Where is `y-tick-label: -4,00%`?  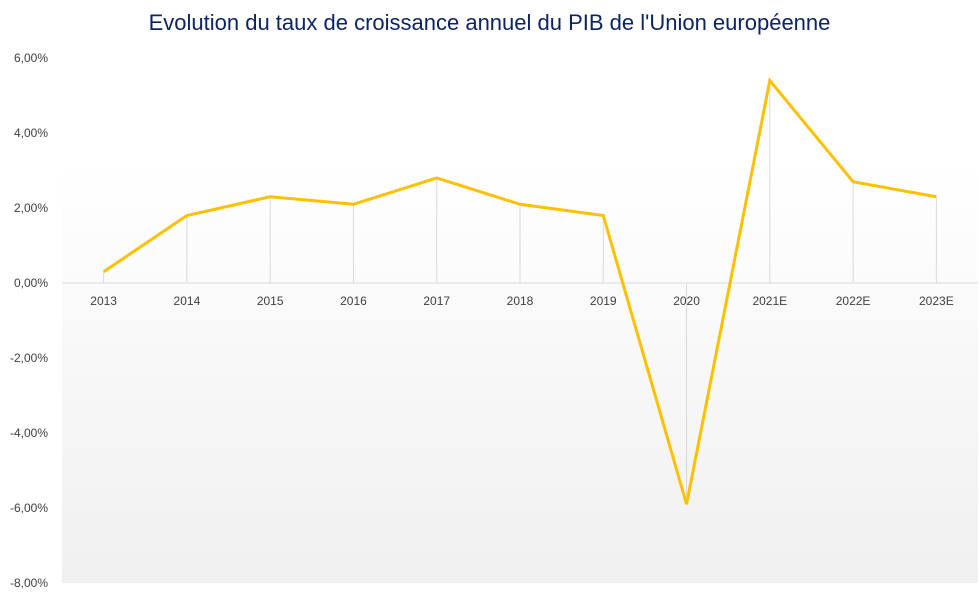 y-tick-label: -4,00% is located at coordinates (29, 433).